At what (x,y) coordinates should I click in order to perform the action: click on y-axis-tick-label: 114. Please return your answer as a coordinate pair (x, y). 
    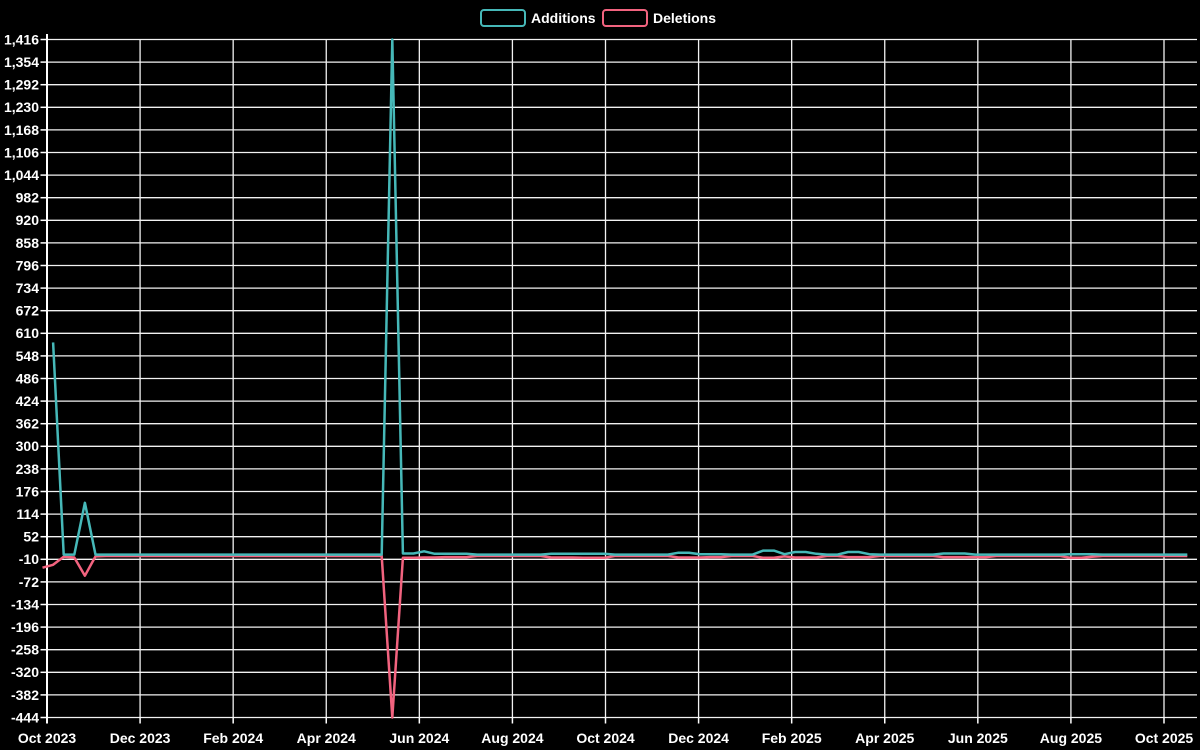
    Looking at the image, I should click on (27, 514).